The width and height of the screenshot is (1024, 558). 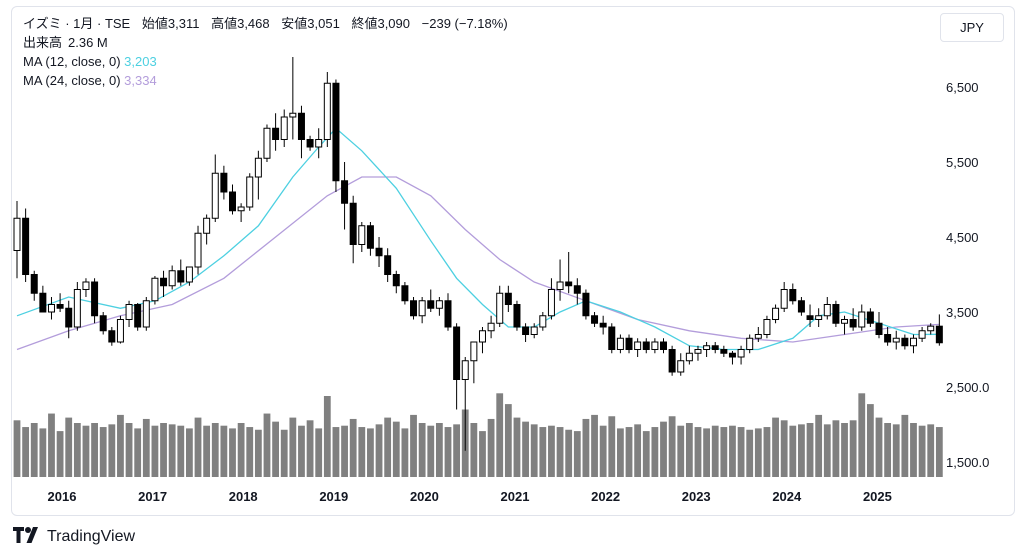 What do you see at coordinates (224, 23) in the screenshot?
I see `high-label: 高値` at bounding box center [224, 23].